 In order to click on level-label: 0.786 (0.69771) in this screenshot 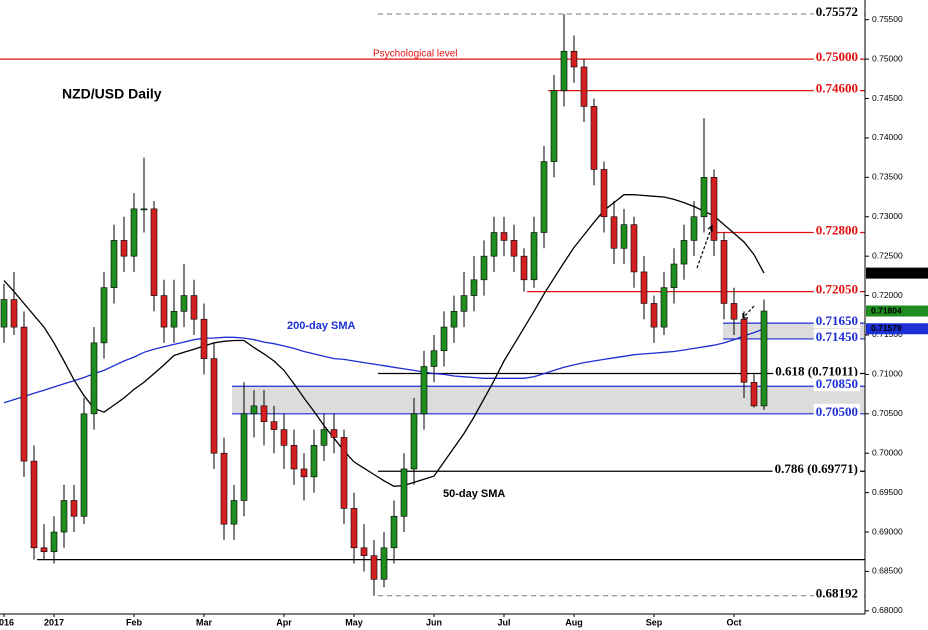, I will do `click(816, 468)`.